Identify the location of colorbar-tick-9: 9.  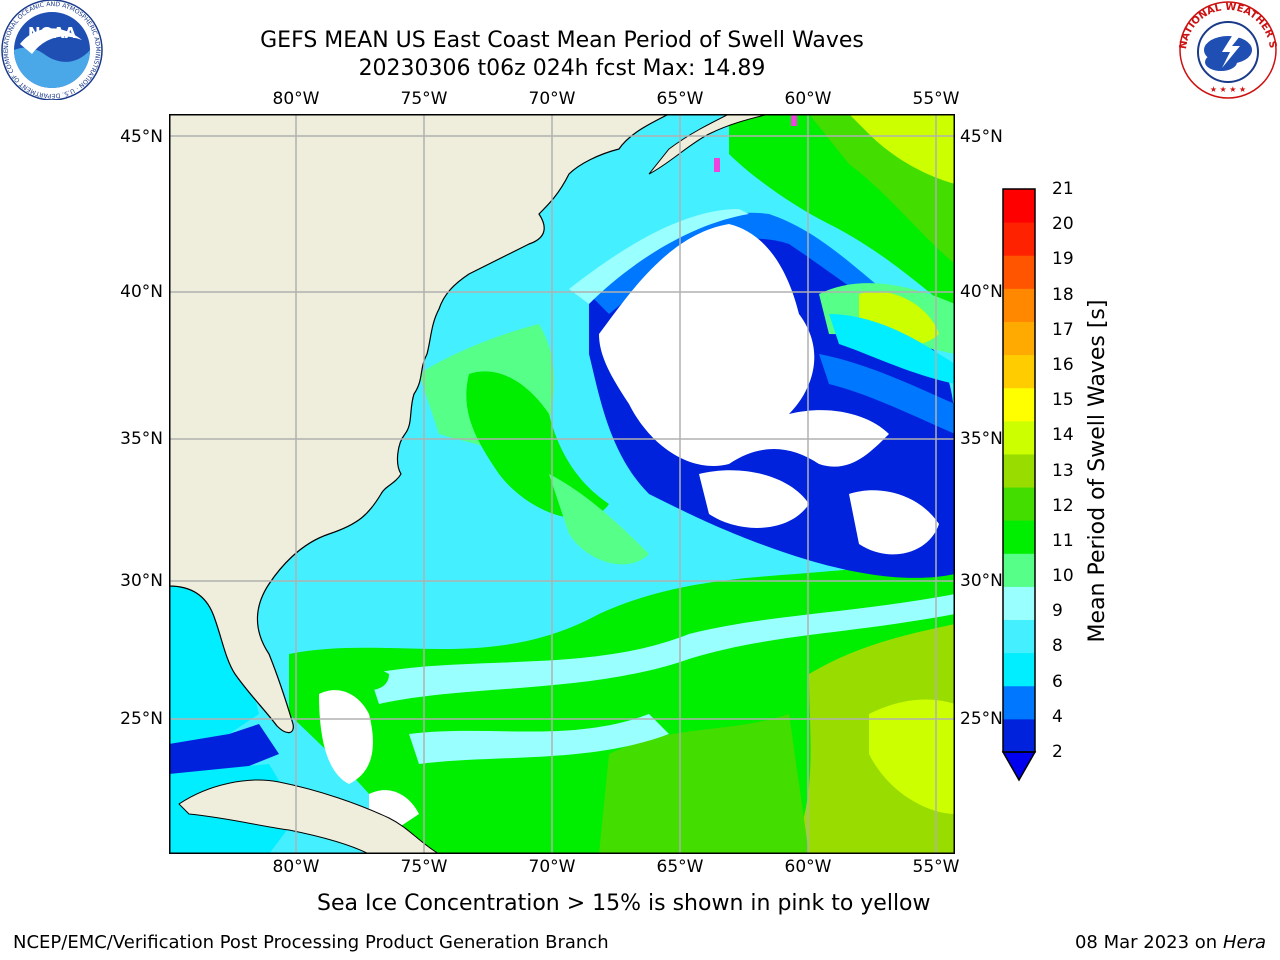
(1057, 611).